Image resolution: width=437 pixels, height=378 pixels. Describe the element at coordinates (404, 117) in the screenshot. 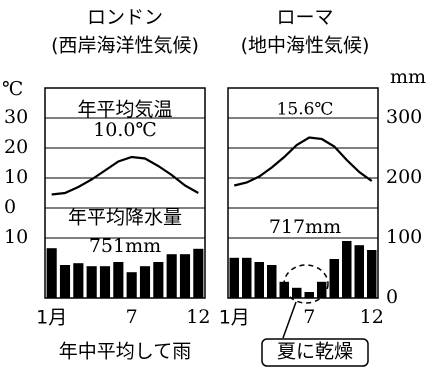

I see `y2-tick-label: 300` at that location.